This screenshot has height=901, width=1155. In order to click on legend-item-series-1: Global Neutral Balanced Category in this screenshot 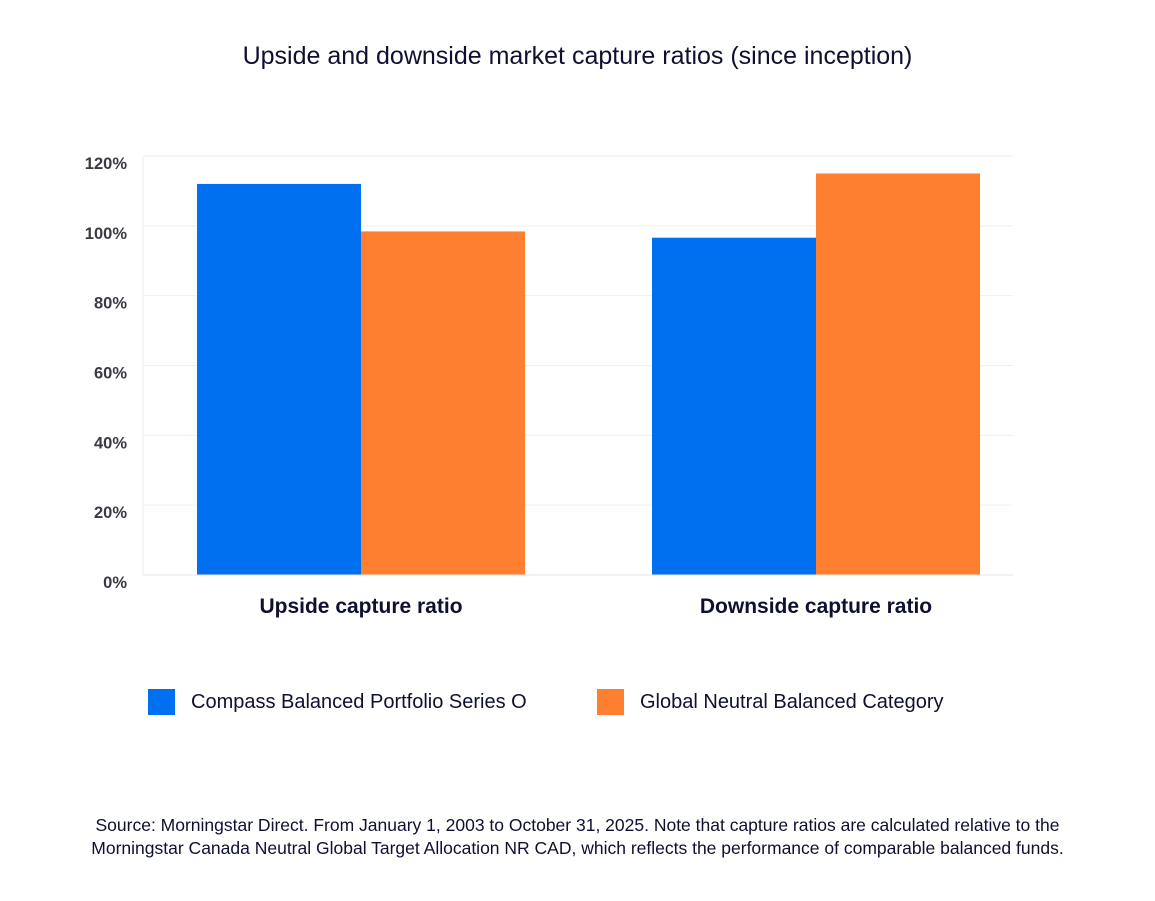, I will do `click(770, 702)`.